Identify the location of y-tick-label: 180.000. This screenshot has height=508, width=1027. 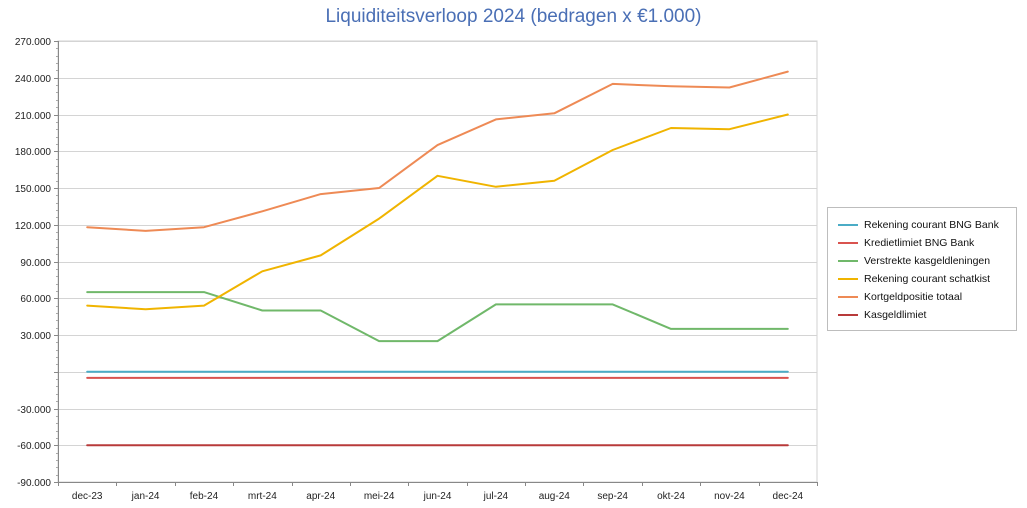
(33, 152).